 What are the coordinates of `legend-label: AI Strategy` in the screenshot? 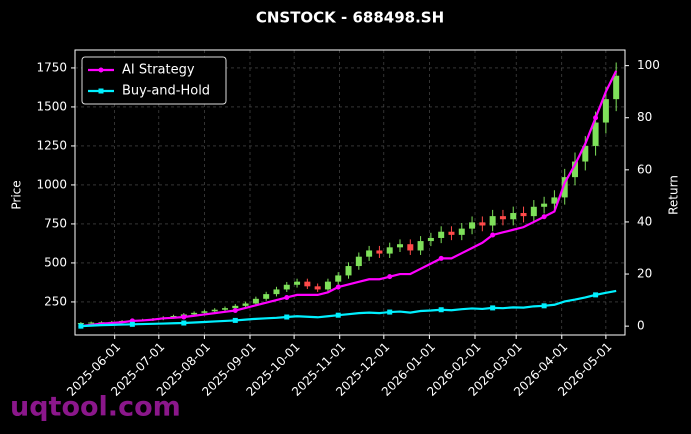 It's located at (158, 70).